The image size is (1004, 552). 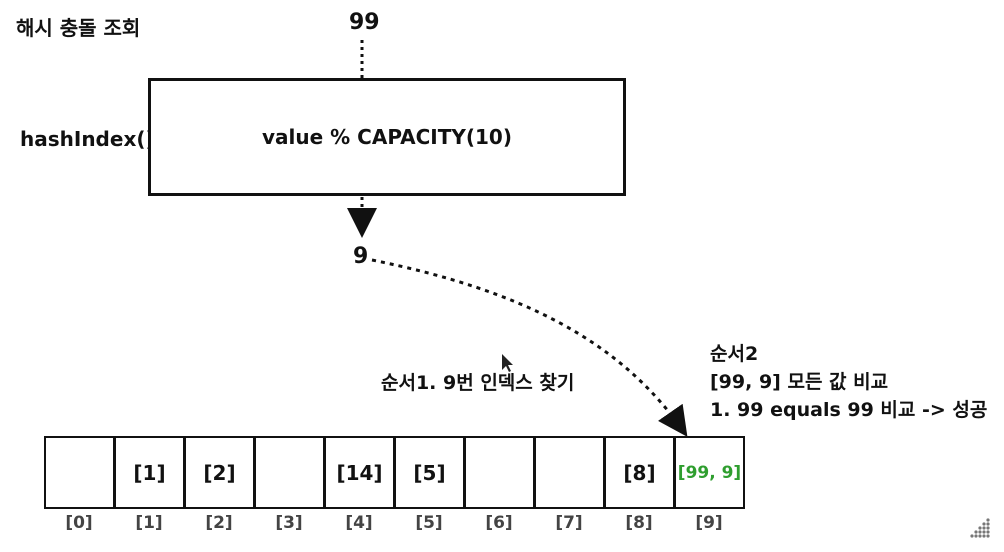 What do you see at coordinates (709, 523) in the screenshot?
I see `index-label-9: [9]` at bounding box center [709, 523].